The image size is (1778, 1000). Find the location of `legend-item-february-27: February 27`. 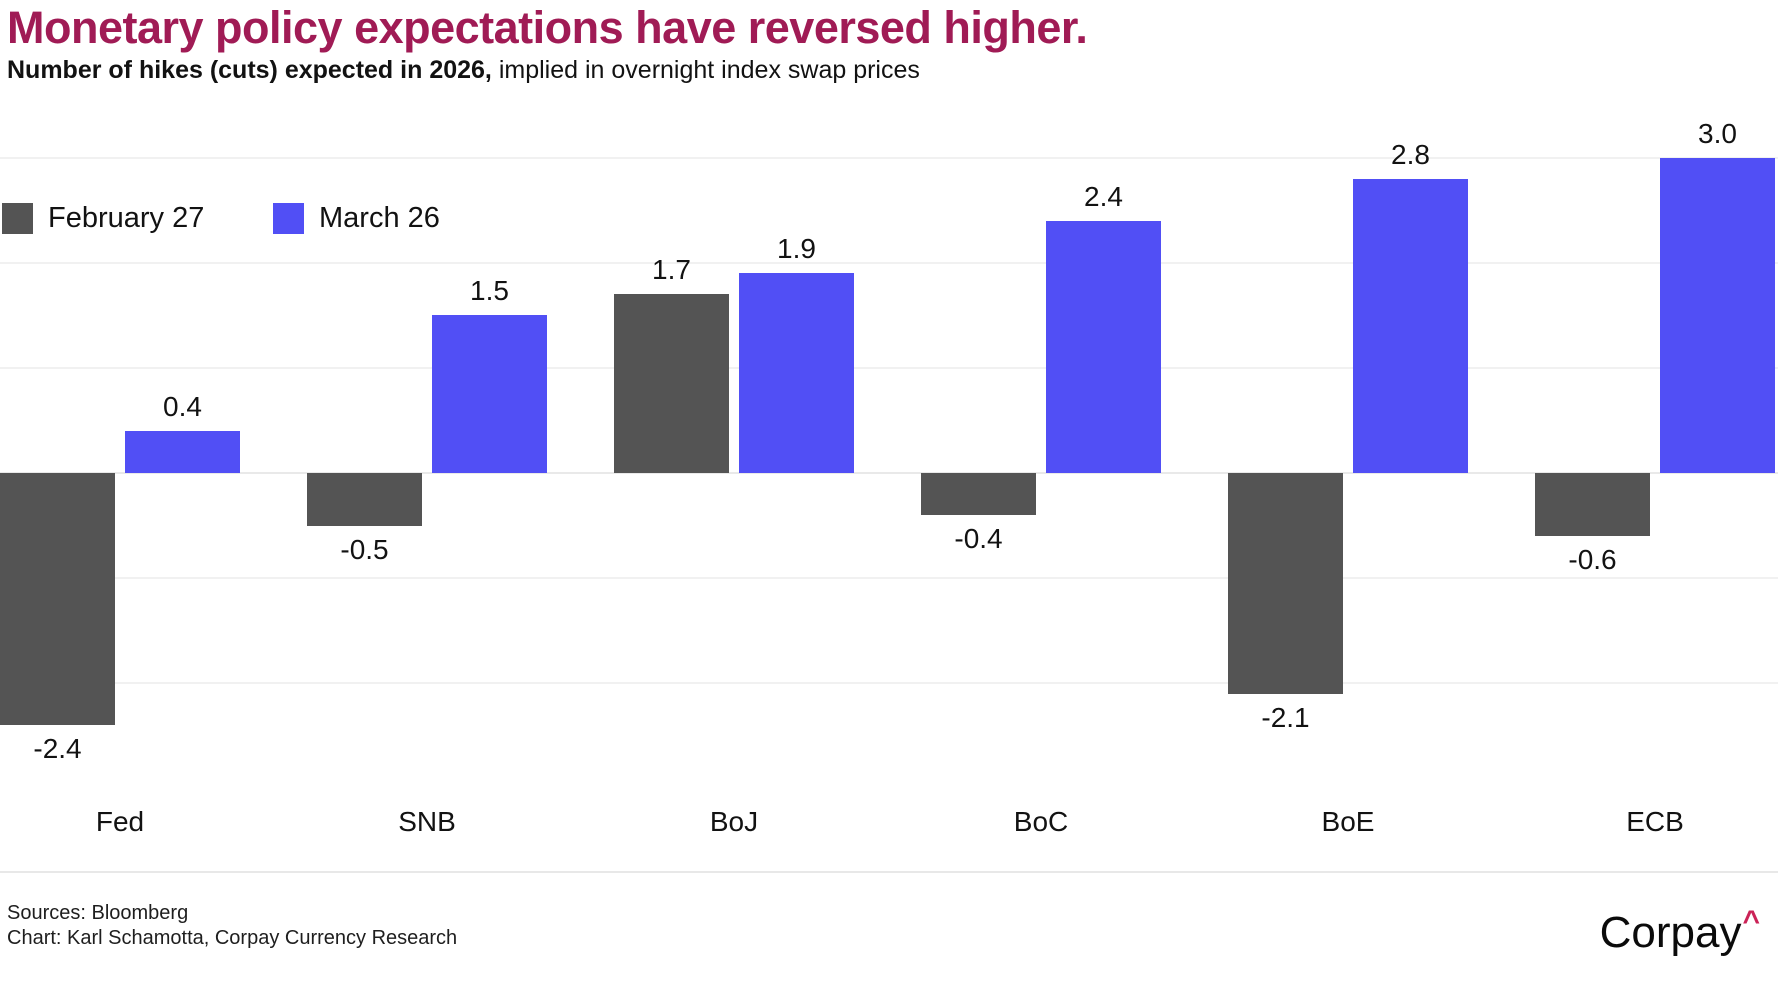

legend-item-february-27: February 27 is located at coordinates (103, 218).